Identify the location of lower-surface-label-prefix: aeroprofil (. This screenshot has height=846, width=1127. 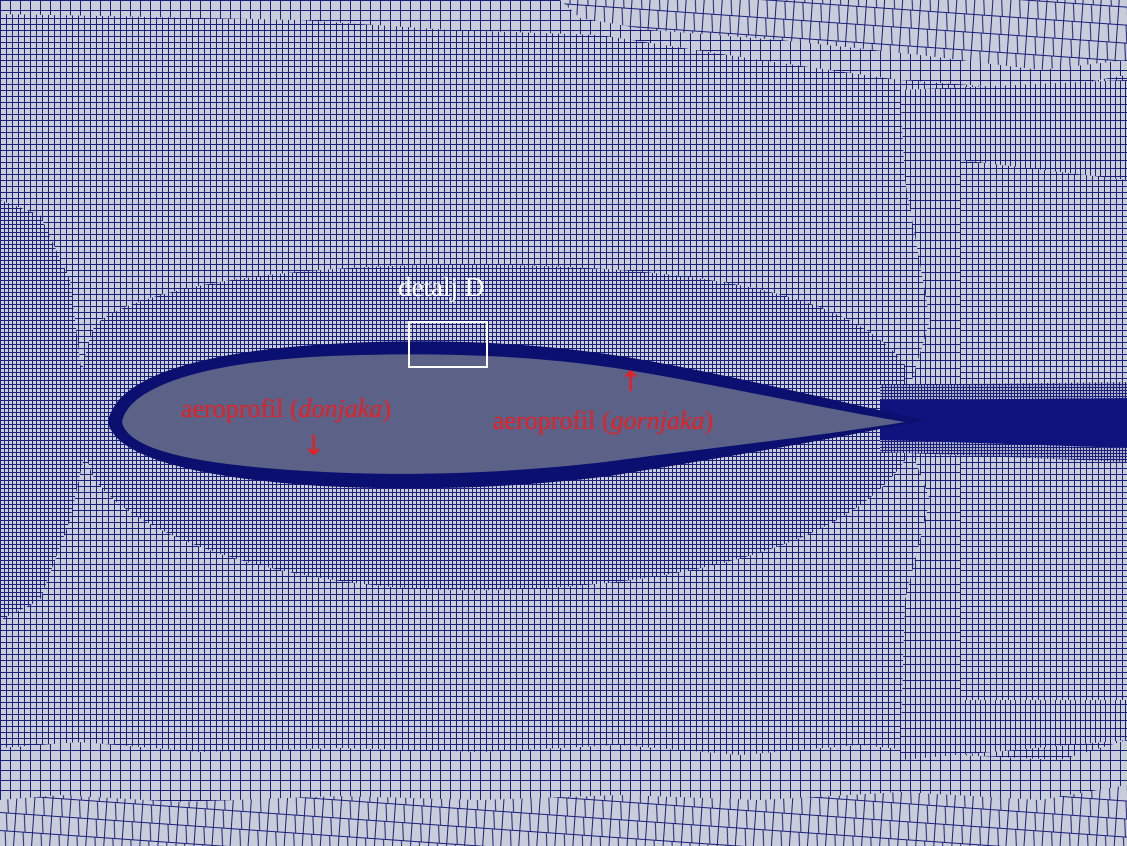
(240, 408).